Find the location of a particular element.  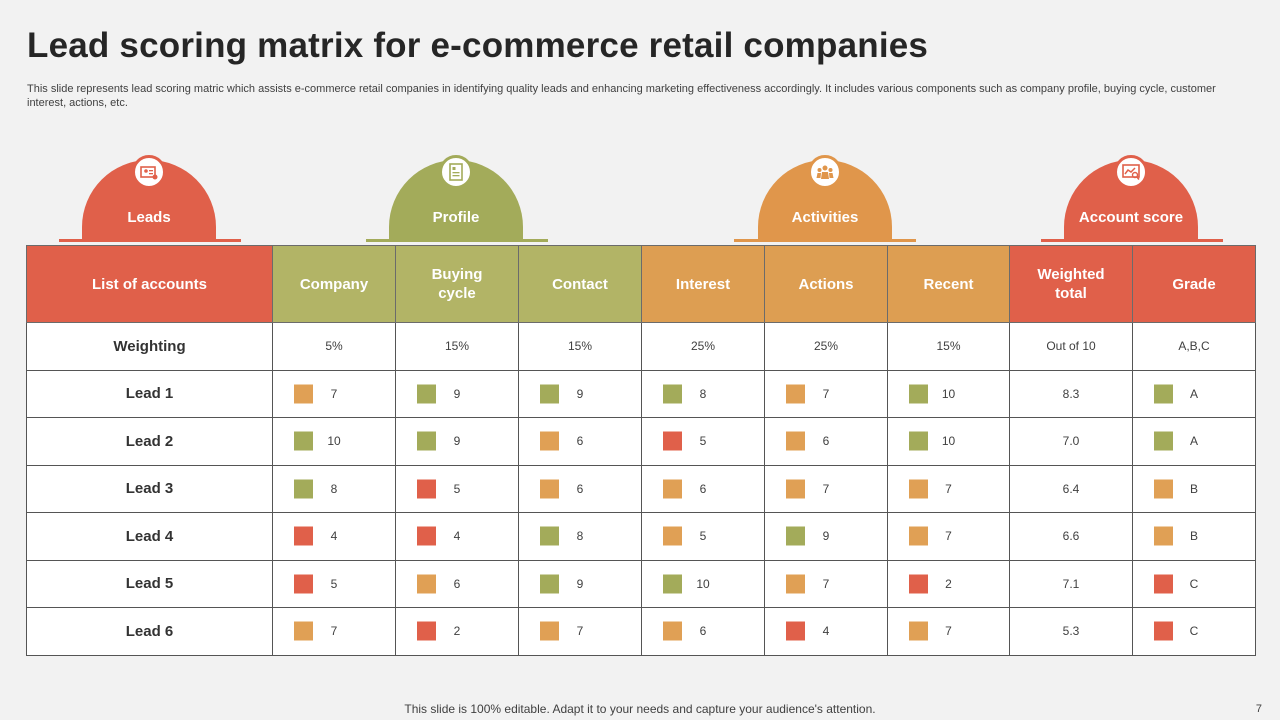

row-label: Lead 2 is located at coordinates (149, 441).